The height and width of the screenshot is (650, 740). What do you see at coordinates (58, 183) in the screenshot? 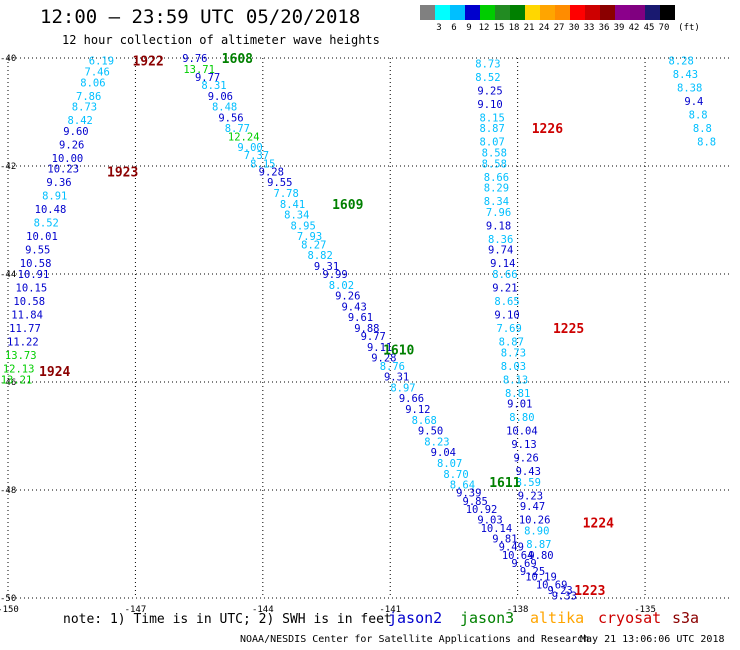
I see `wave-height-value: 9.36` at bounding box center [58, 183].